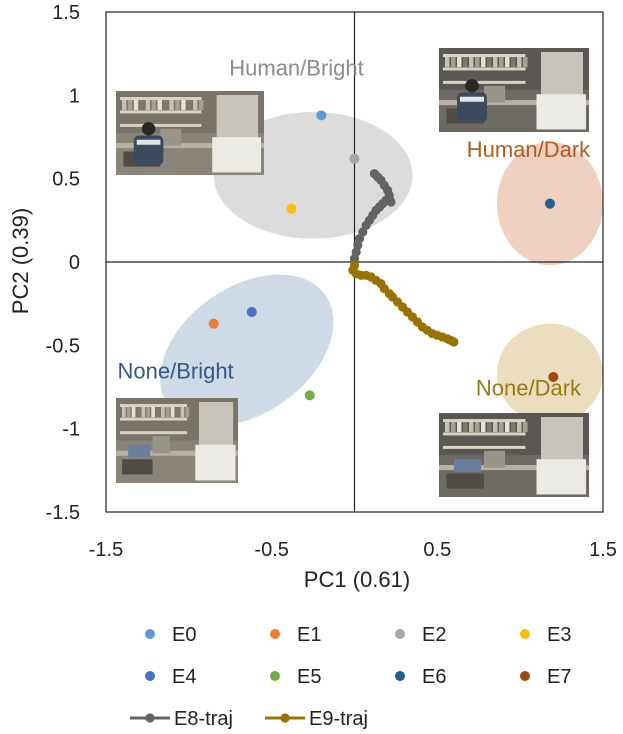 The height and width of the screenshot is (734, 623). What do you see at coordinates (213, 323) in the screenshot?
I see `data-point-e1` at bounding box center [213, 323].